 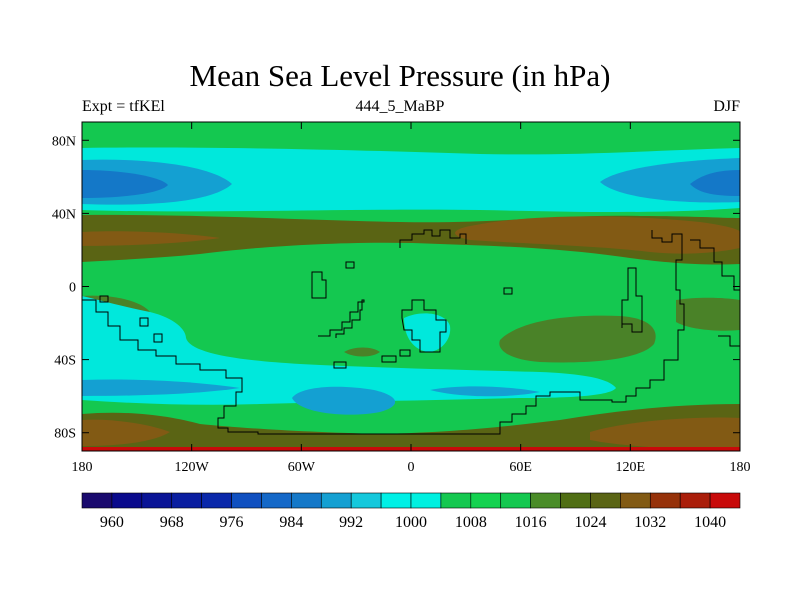 What do you see at coordinates (400, 75) in the screenshot?
I see `map-title: Mean Sea Level Pressure (in hPa)` at bounding box center [400, 75].